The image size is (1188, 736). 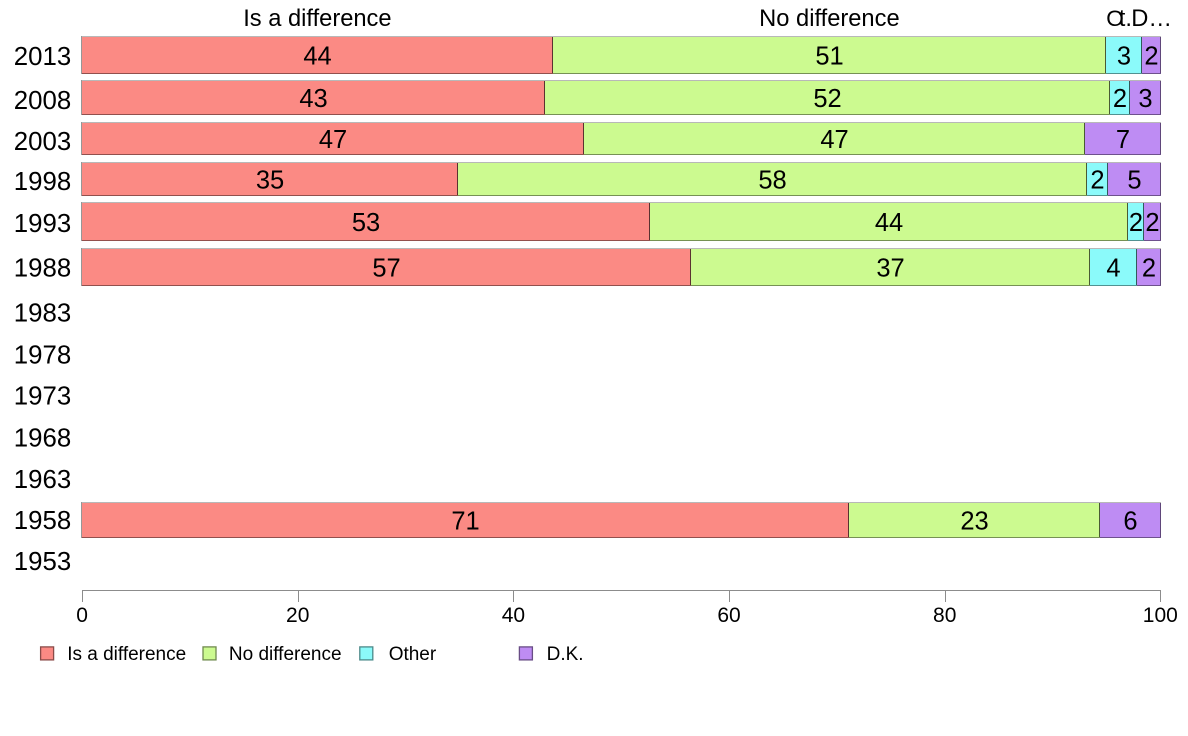 What do you see at coordinates (42, 314) in the screenshot?
I see `svg-text: 1983` at bounding box center [42, 314].